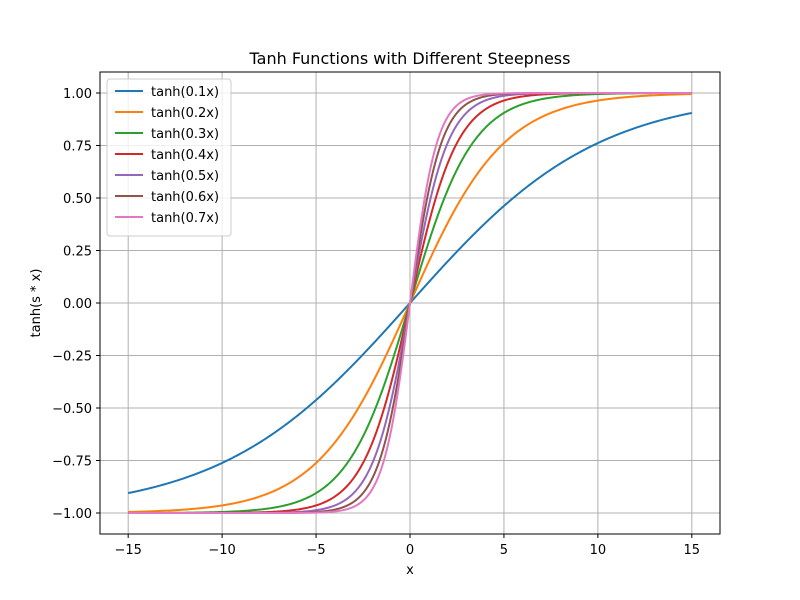 This screenshot has width=800, height=600. I want to click on legend-label: tanh(0.5x), so click(185, 176).